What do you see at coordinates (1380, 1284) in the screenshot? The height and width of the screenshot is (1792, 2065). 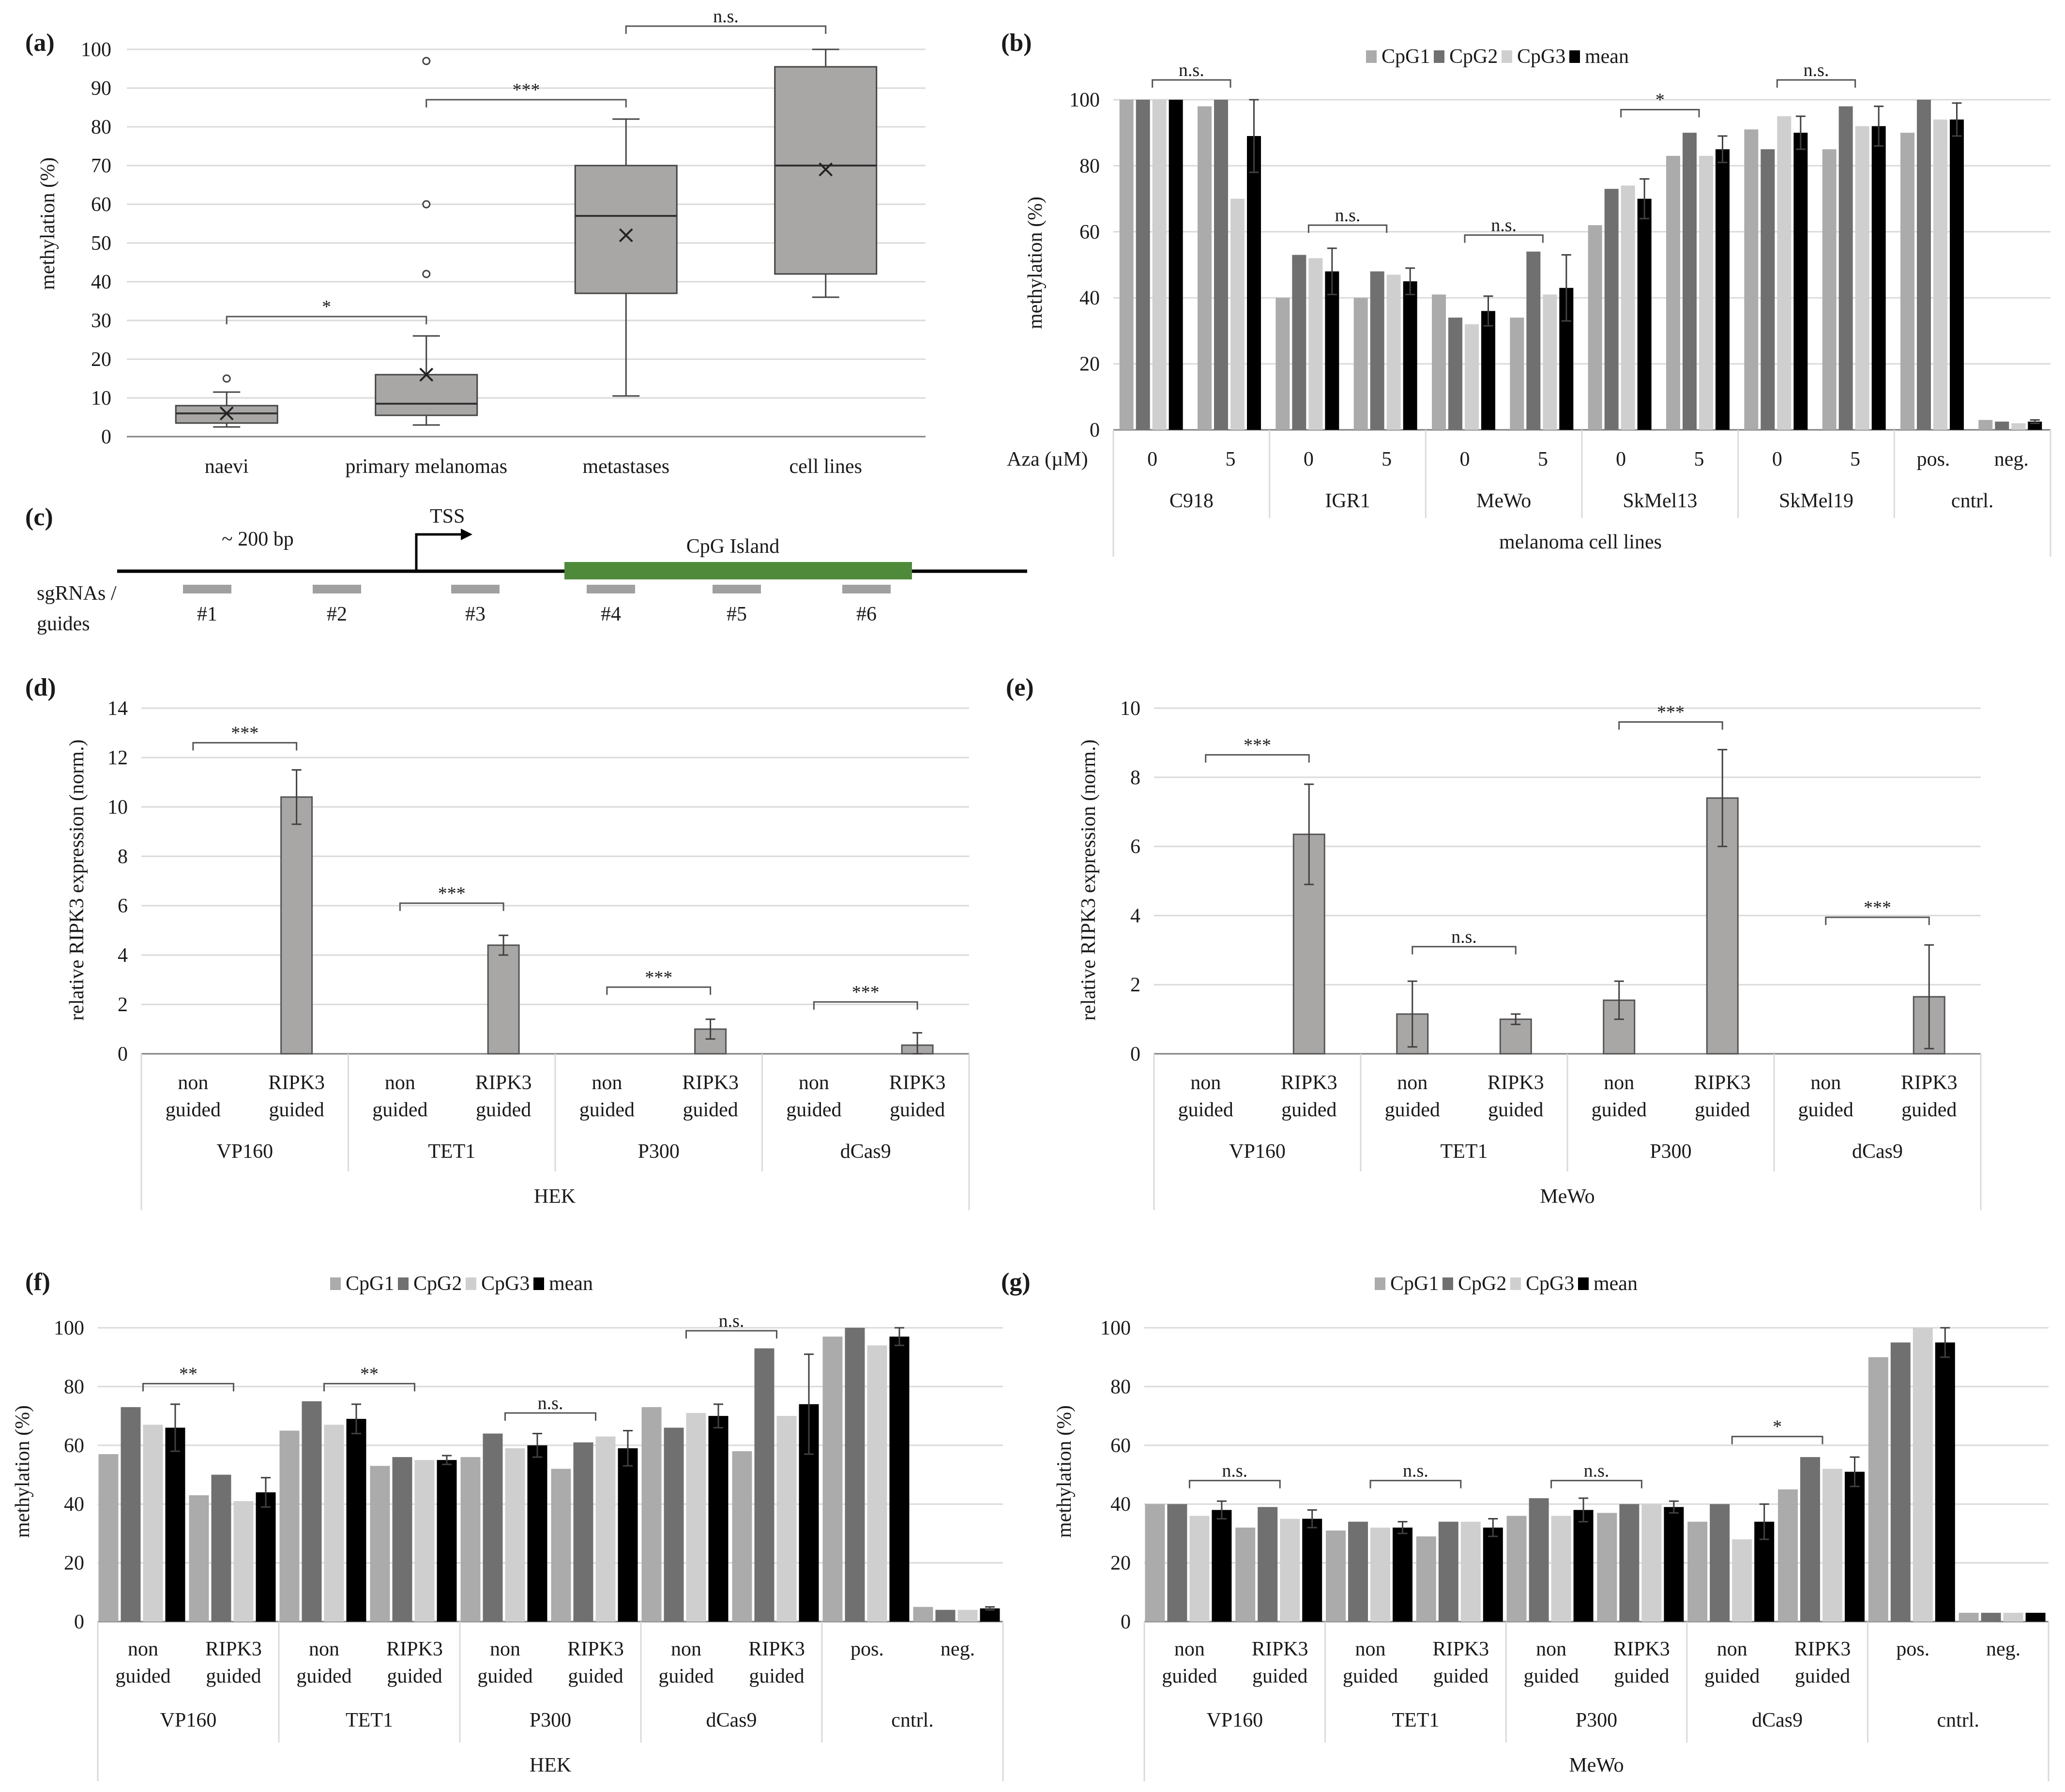 I see `legend-swatch` at bounding box center [1380, 1284].